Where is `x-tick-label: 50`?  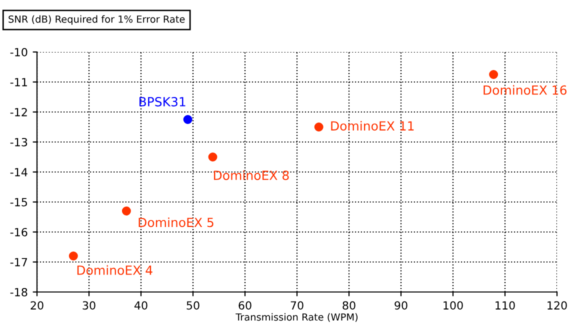
x-tick-label: 50 is located at coordinates (193, 305).